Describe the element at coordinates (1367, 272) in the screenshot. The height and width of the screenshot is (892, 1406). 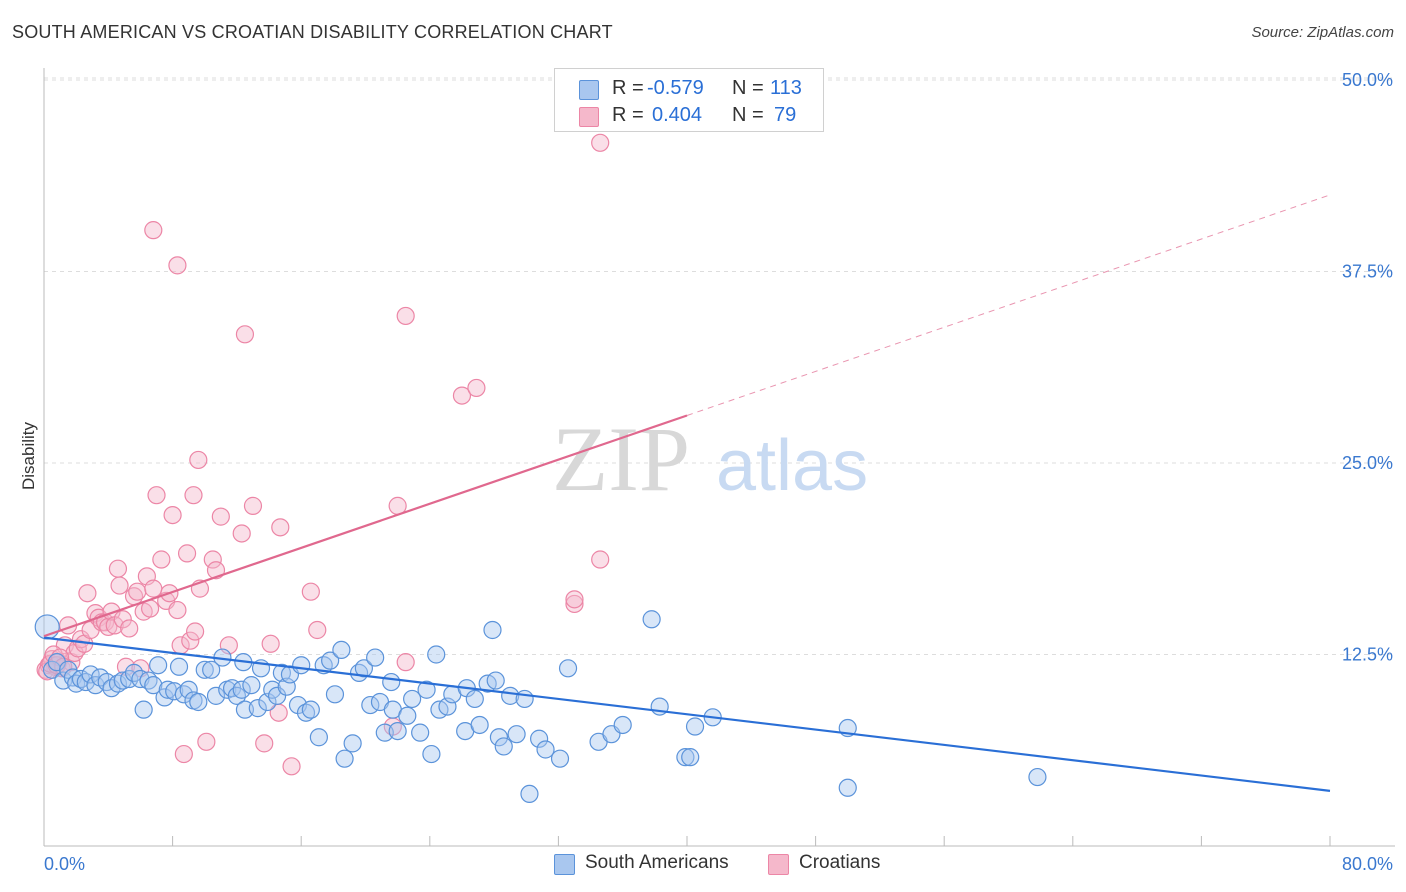
I see `y-tick-label: 37.5%` at that location.